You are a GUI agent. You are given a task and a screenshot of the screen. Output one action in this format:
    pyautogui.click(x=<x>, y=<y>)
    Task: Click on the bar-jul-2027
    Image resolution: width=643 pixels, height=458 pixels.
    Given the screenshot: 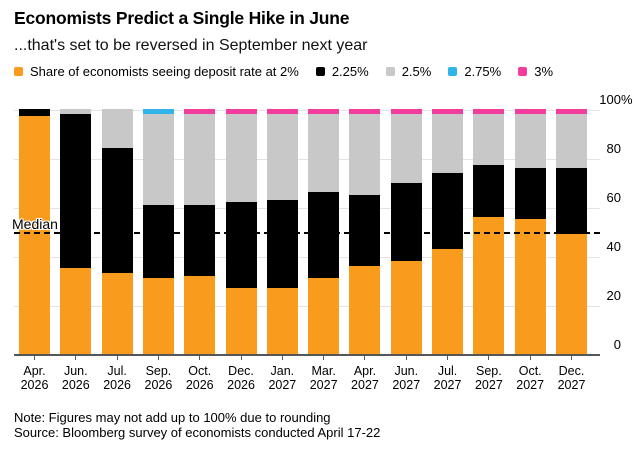 What is the action you would take?
    pyautogui.click(x=448, y=231)
    